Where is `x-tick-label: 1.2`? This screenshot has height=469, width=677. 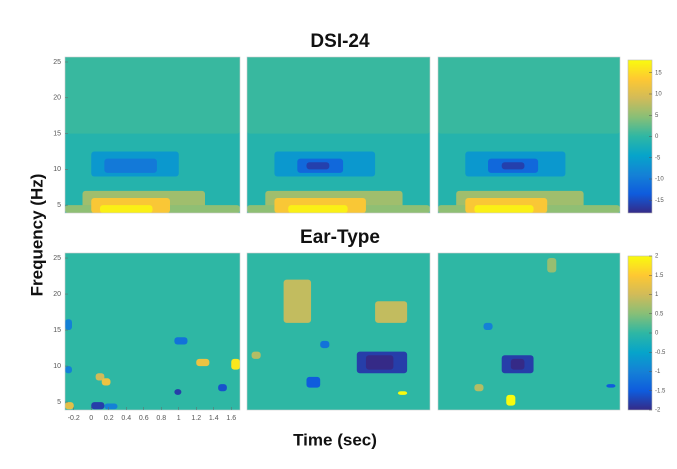
x-tick-label: 1.2 is located at coordinates (196, 418).